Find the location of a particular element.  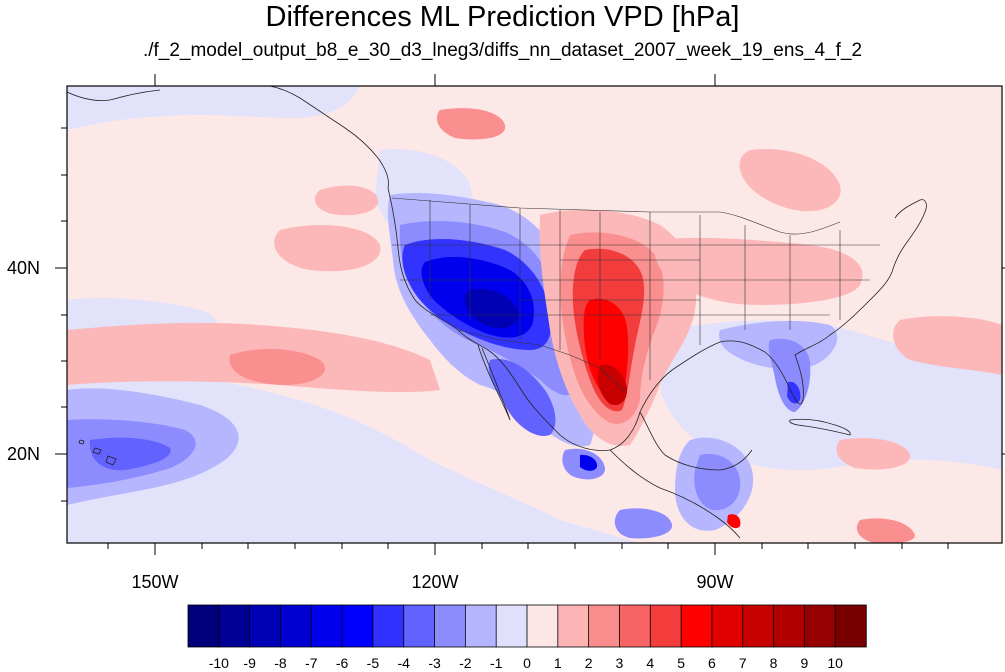

warm-region-midwest is located at coordinates (758, 271).